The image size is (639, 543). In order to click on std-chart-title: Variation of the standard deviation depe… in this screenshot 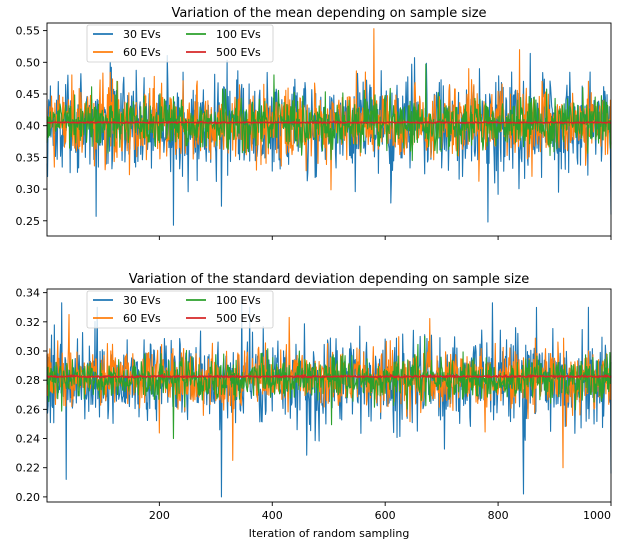, I will do `click(329, 279)`.